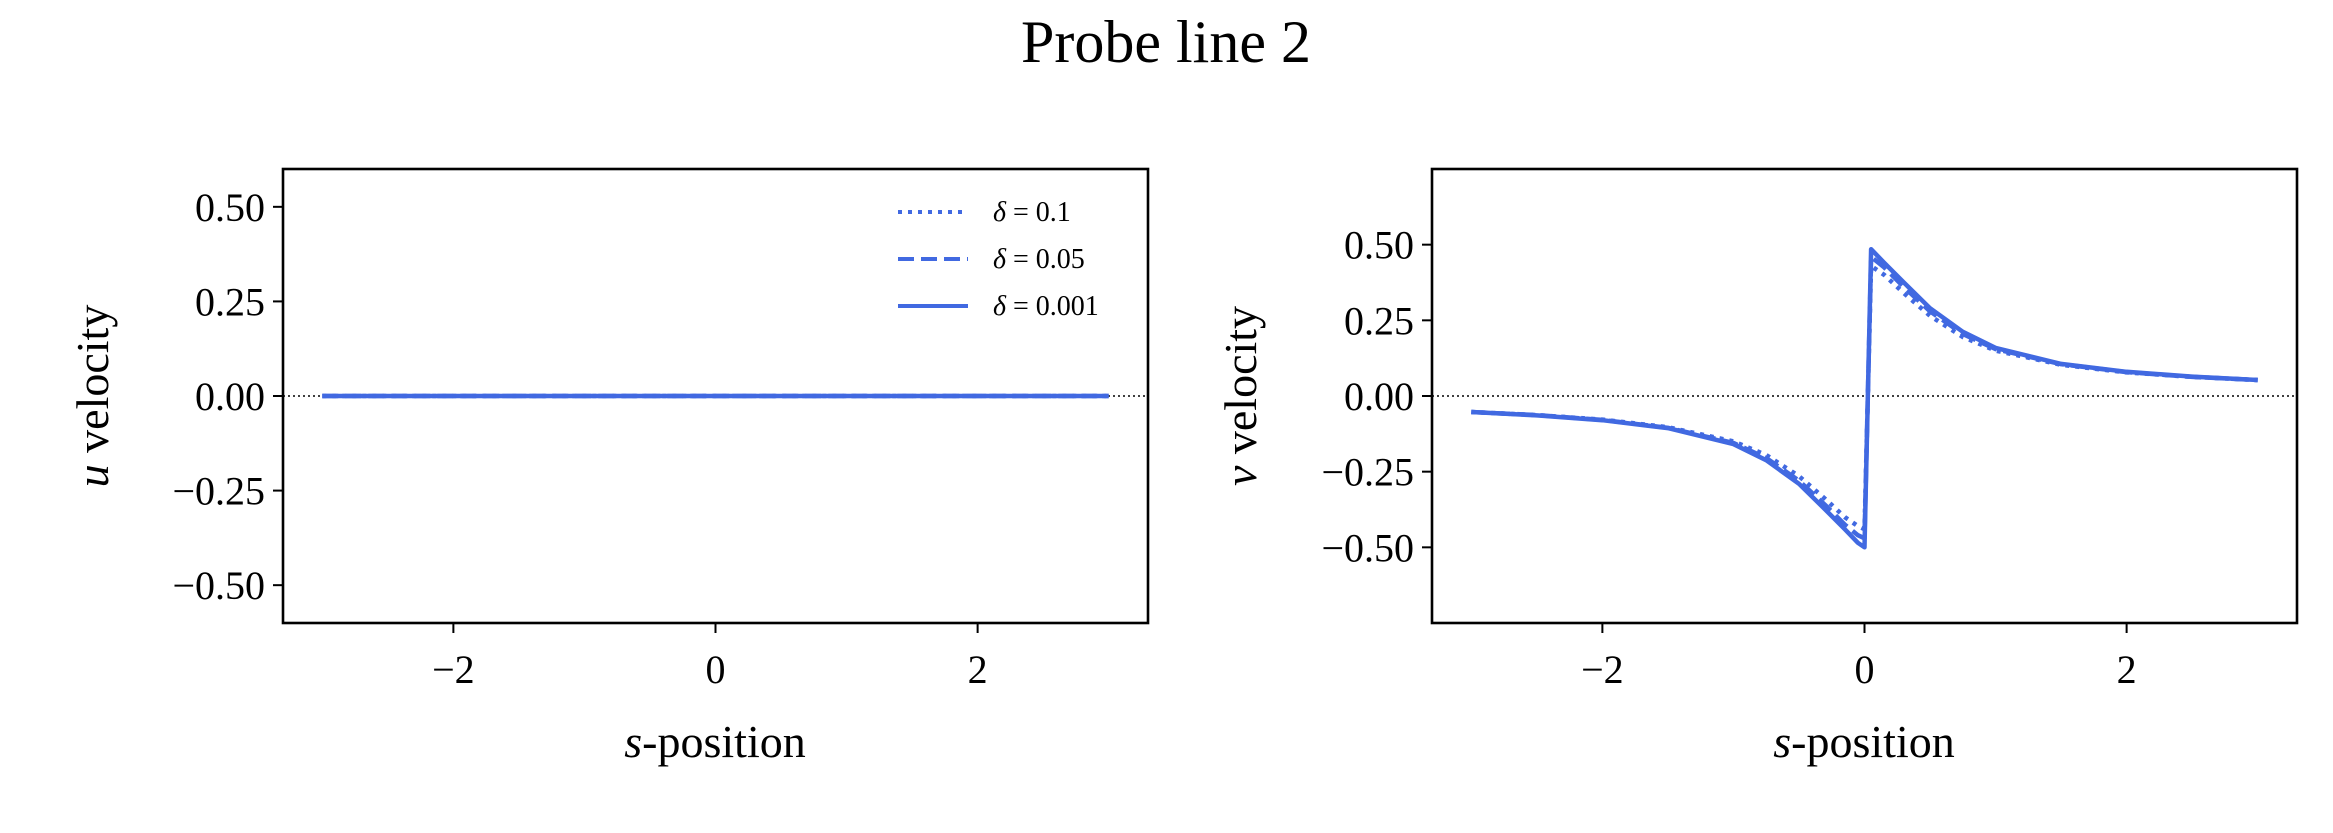 Image resolution: width=2333 pixels, height=833 pixels. I want to click on legend: δ = 0.1 δ = 0.05 δ = 0.001, so click(998, 259).